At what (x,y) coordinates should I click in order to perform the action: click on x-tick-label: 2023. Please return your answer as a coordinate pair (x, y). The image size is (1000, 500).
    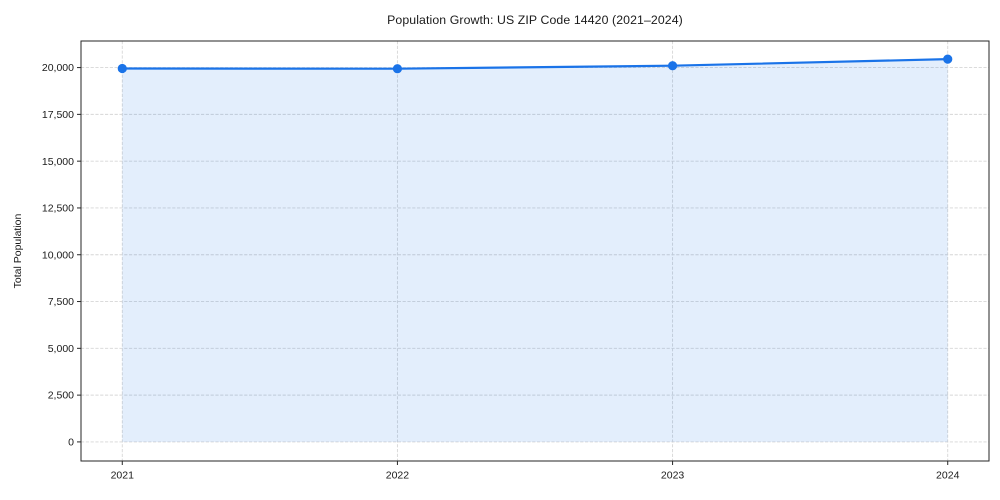
    Looking at the image, I should click on (673, 476).